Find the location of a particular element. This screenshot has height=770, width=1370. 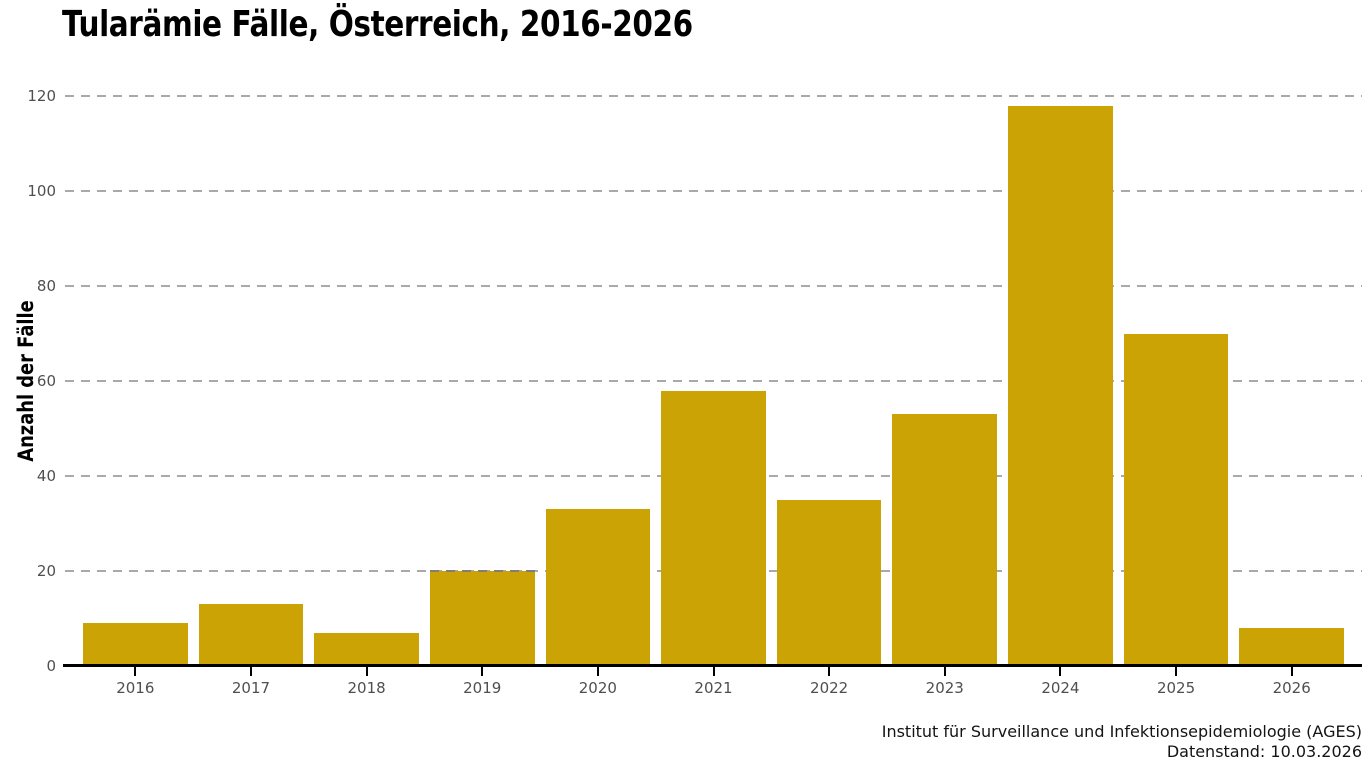

bar-slot-2019 is located at coordinates (482, 381).